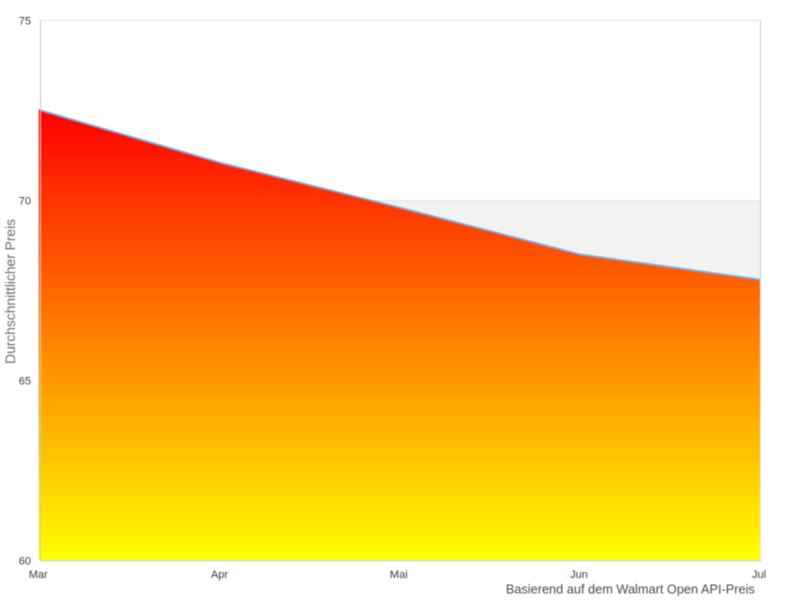  Describe the element at coordinates (399, 575) in the screenshot. I see `svg-text: Mai` at that location.